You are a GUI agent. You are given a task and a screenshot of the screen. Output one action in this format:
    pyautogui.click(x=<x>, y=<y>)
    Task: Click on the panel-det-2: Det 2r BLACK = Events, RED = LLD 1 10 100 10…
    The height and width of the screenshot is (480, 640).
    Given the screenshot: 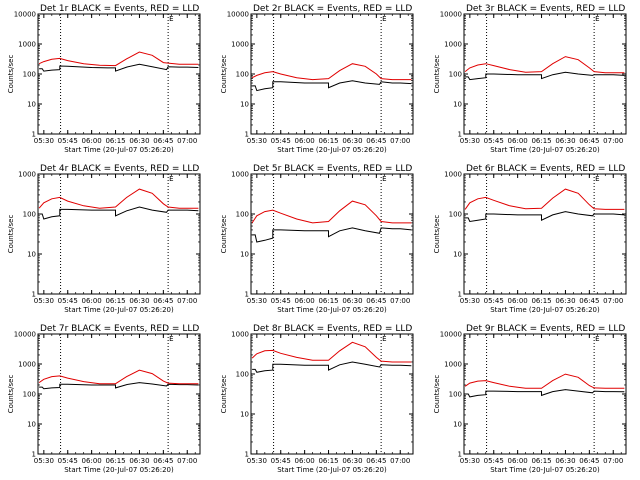 What is the action you would take?
    pyautogui.click(x=317, y=79)
    